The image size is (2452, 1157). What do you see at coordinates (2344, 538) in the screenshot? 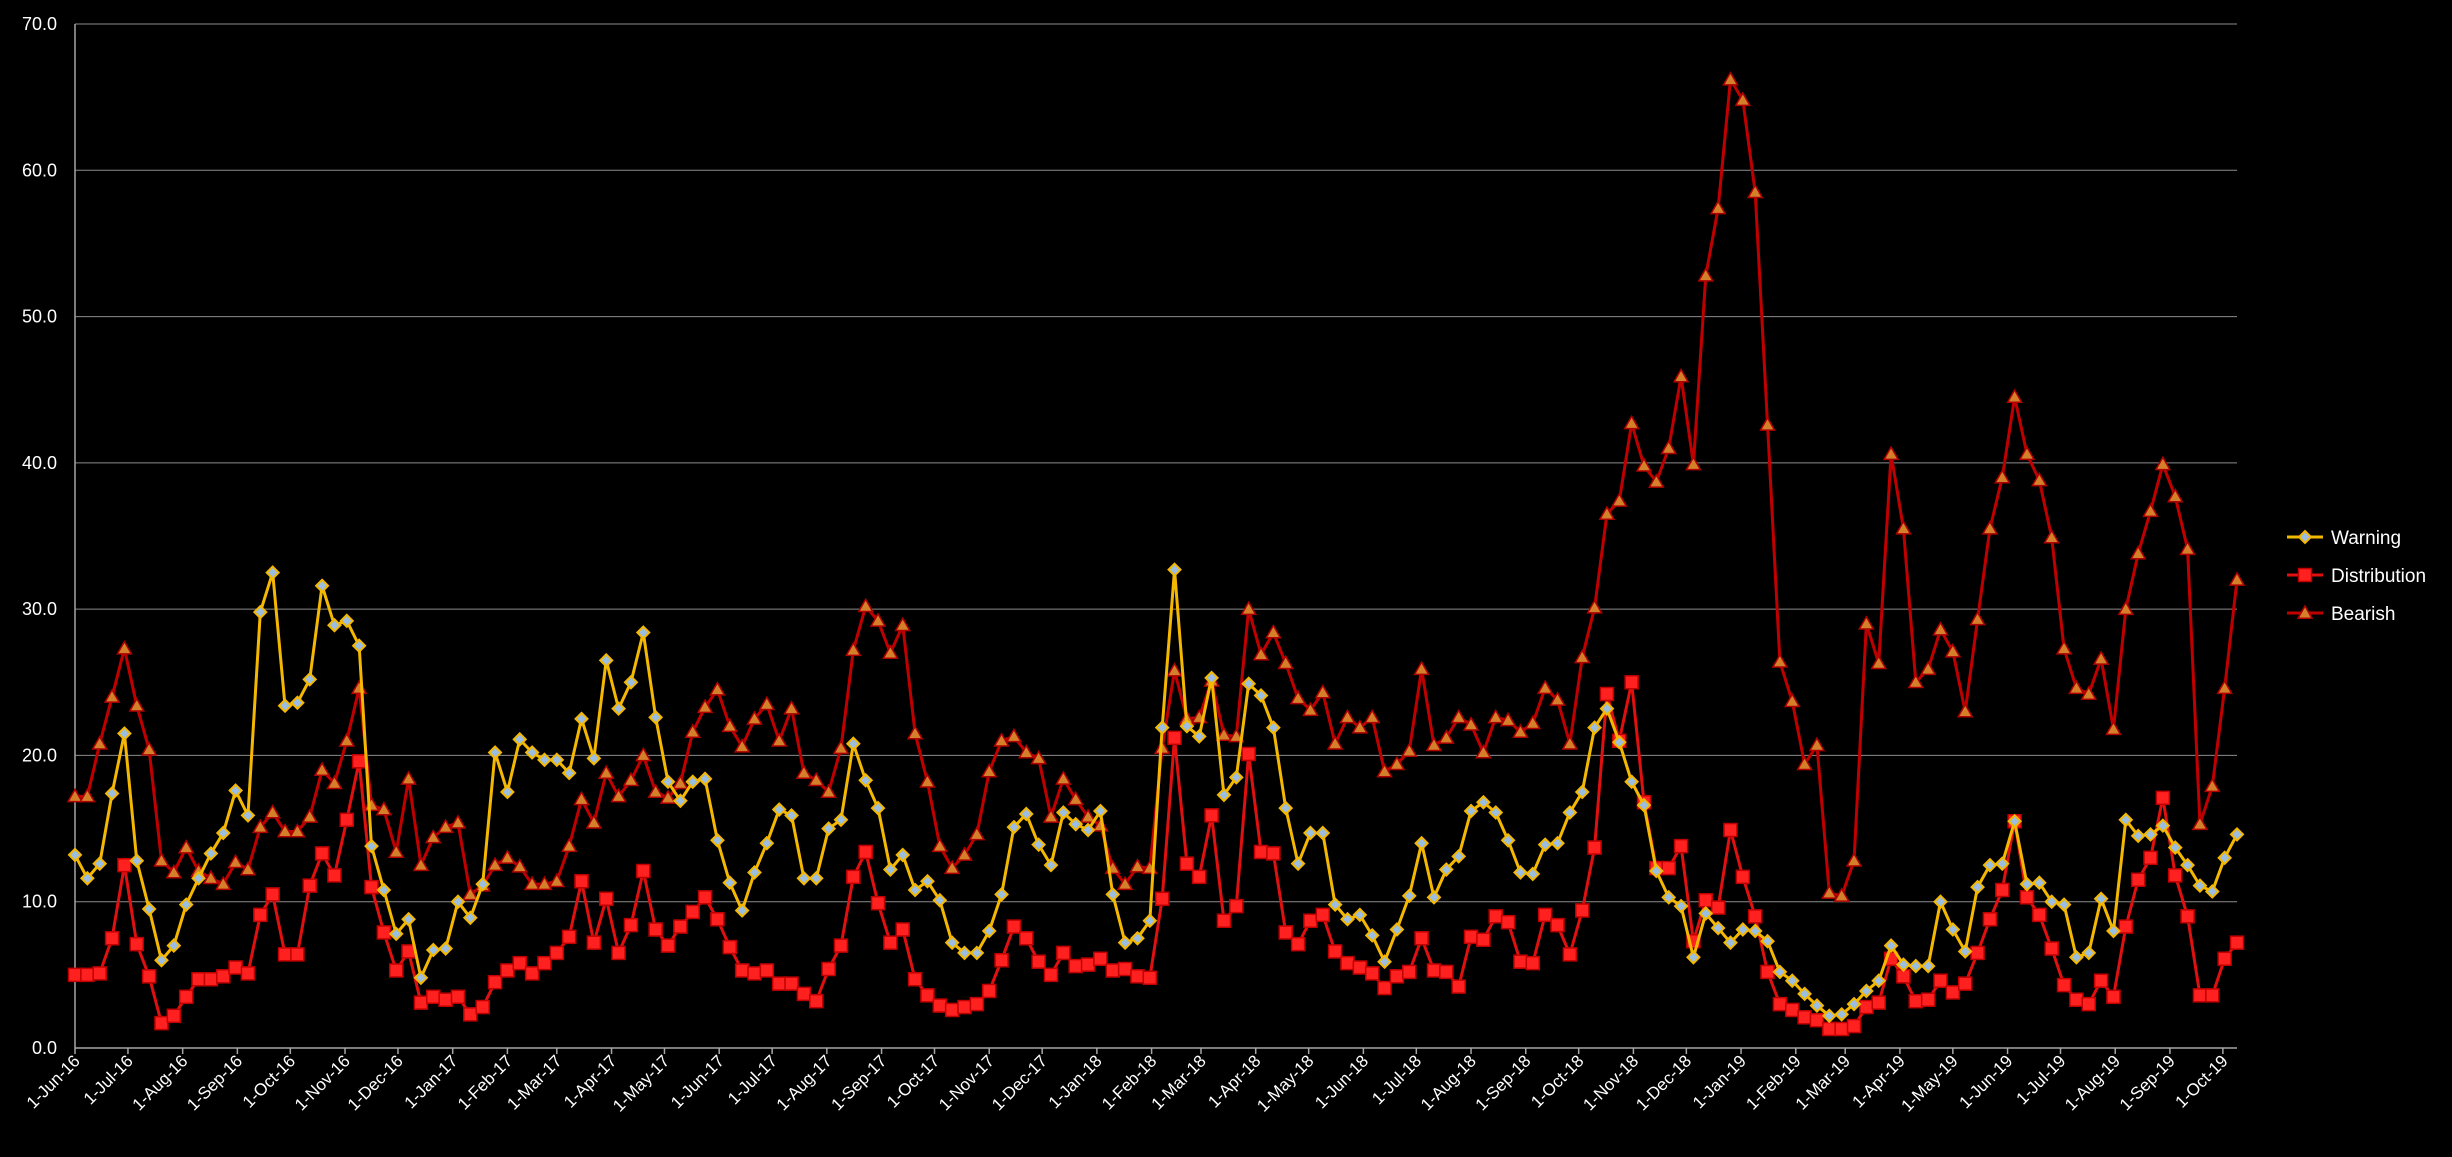
I see `legend-entry-warning: Warning` at bounding box center [2344, 538].